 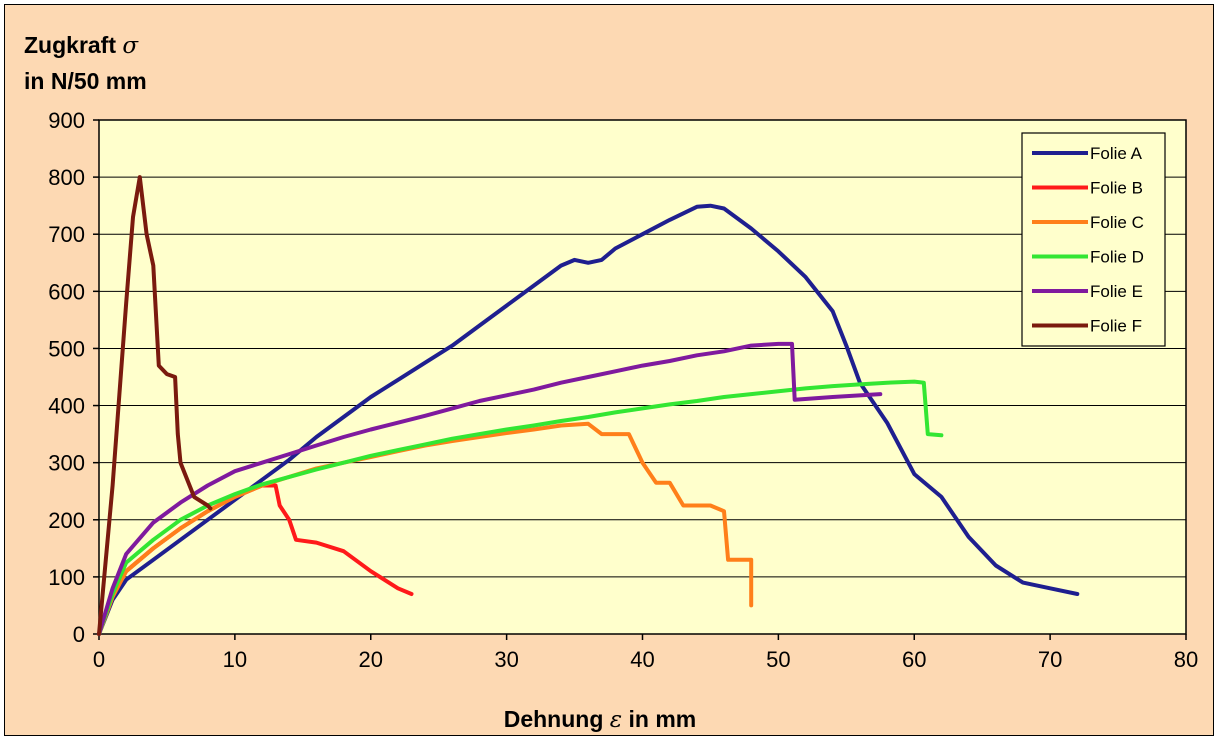 I want to click on y-axis-title-line2: in N/50 mm, so click(x=85, y=81).